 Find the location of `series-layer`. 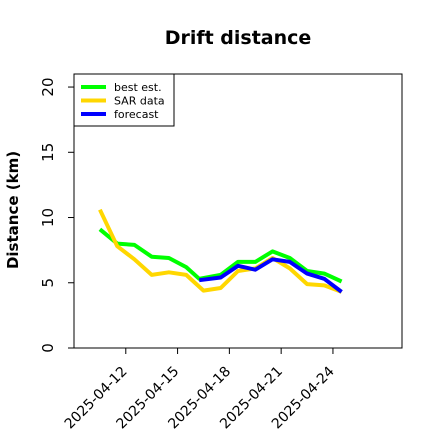

series-layer is located at coordinates (220, 251).